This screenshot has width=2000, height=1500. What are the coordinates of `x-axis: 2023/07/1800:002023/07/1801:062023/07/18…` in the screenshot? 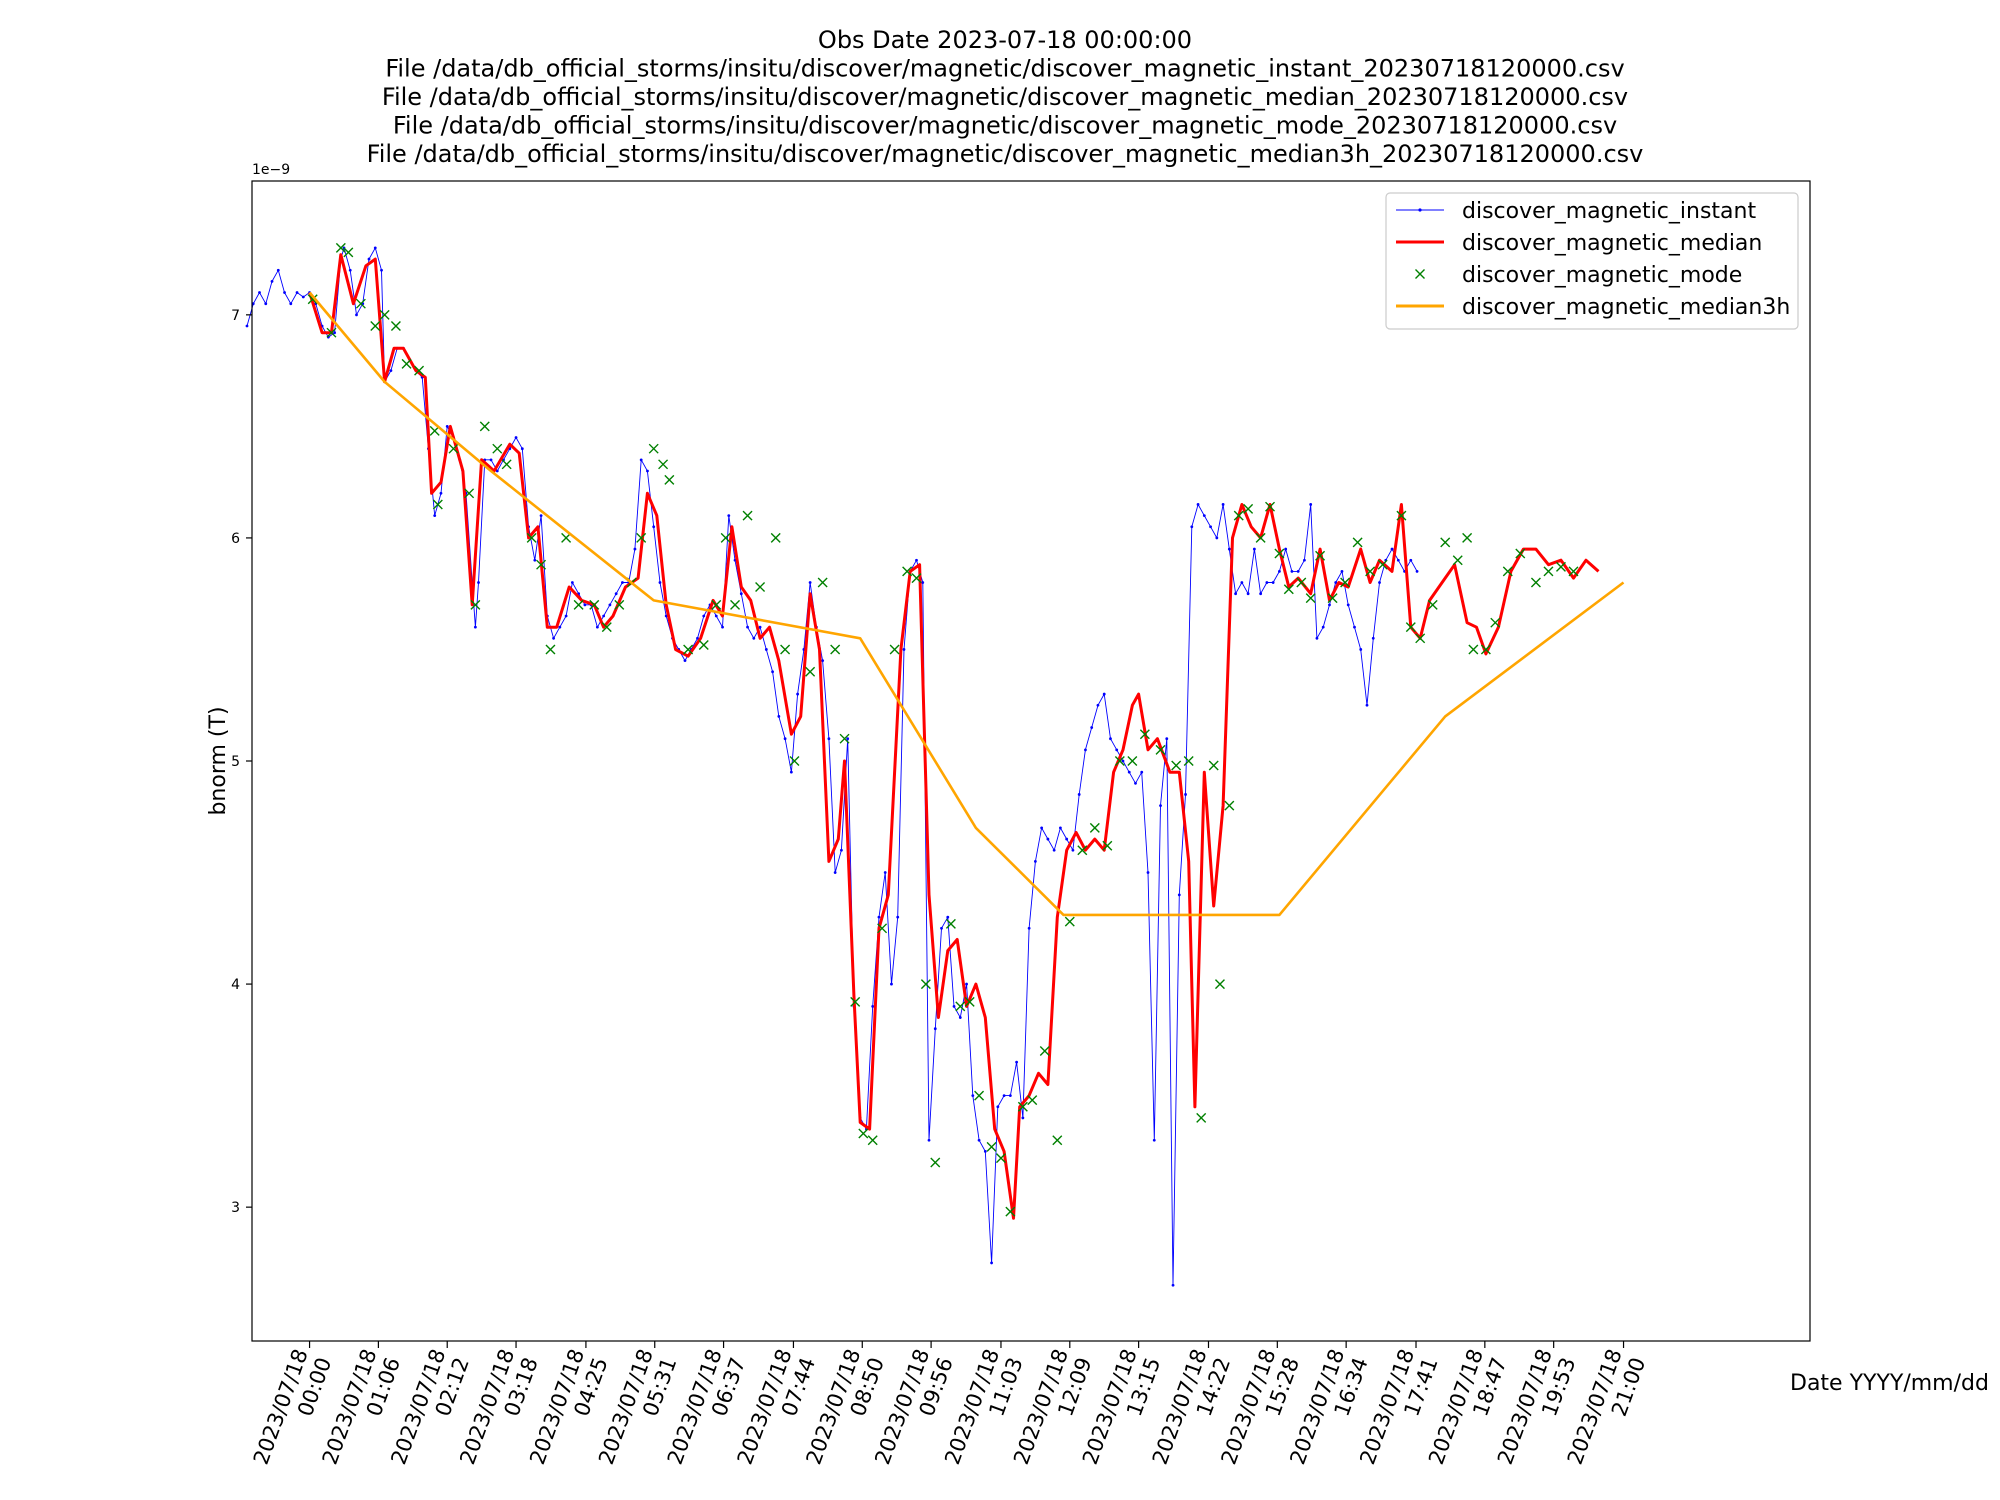 It's located at (949, 1404).